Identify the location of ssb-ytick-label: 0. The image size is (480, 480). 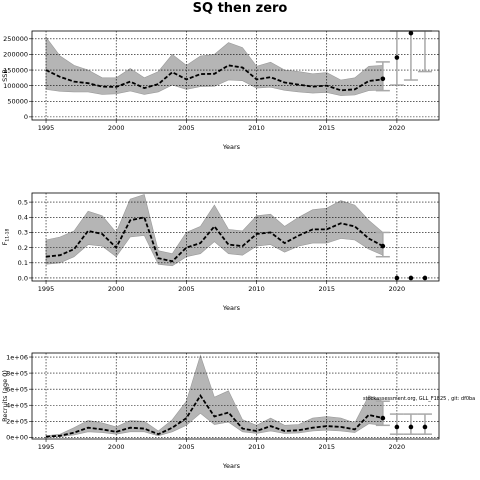
(26, 117).